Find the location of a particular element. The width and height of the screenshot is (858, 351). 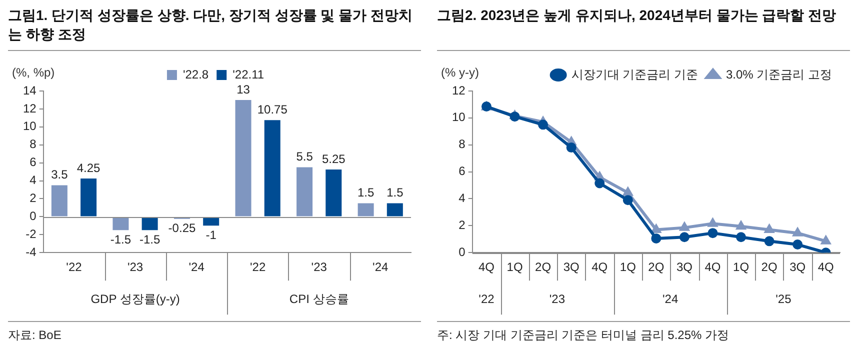

y-tick-label: 14 is located at coordinates (29, 90).